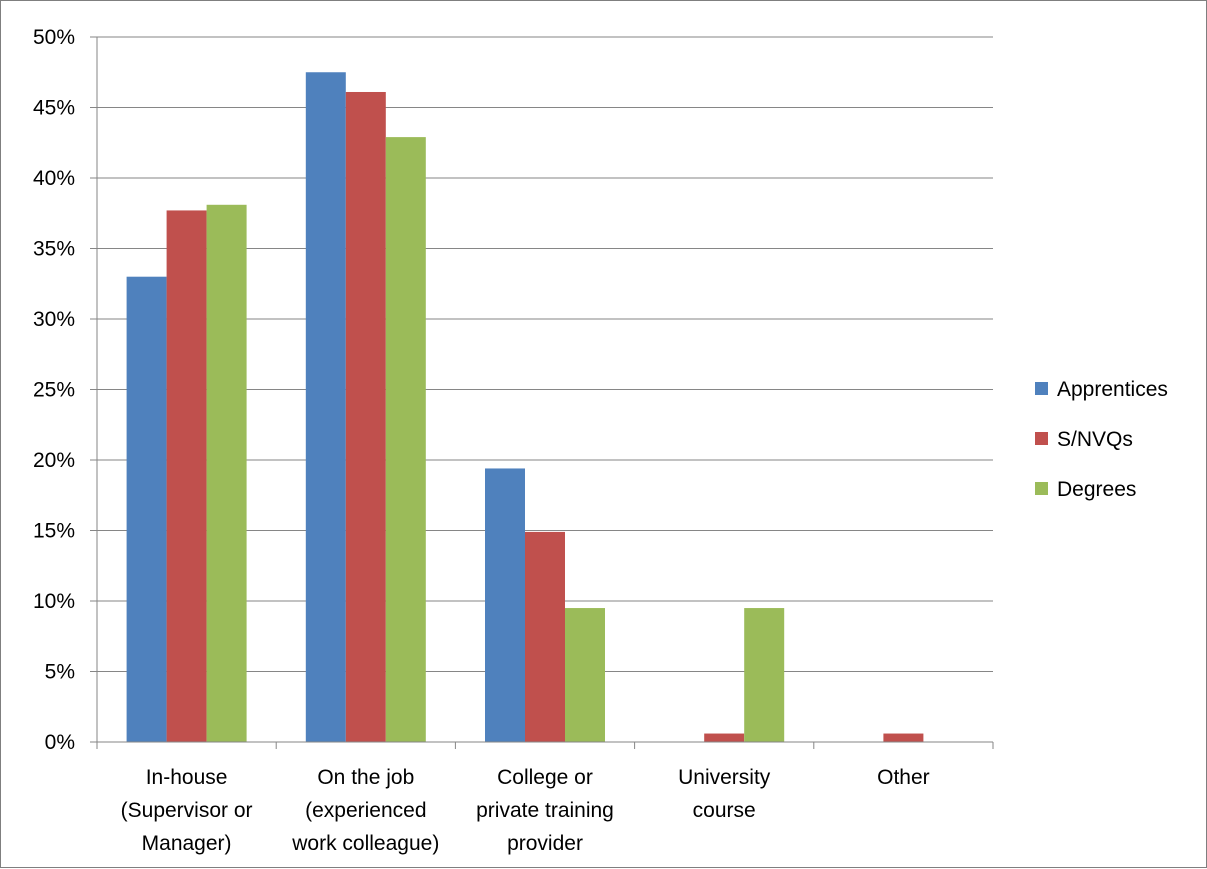 This screenshot has width=1207, height=869. What do you see at coordinates (545, 810) in the screenshot?
I see `x-category-label: College or private training provider` at bounding box center [545, 810].